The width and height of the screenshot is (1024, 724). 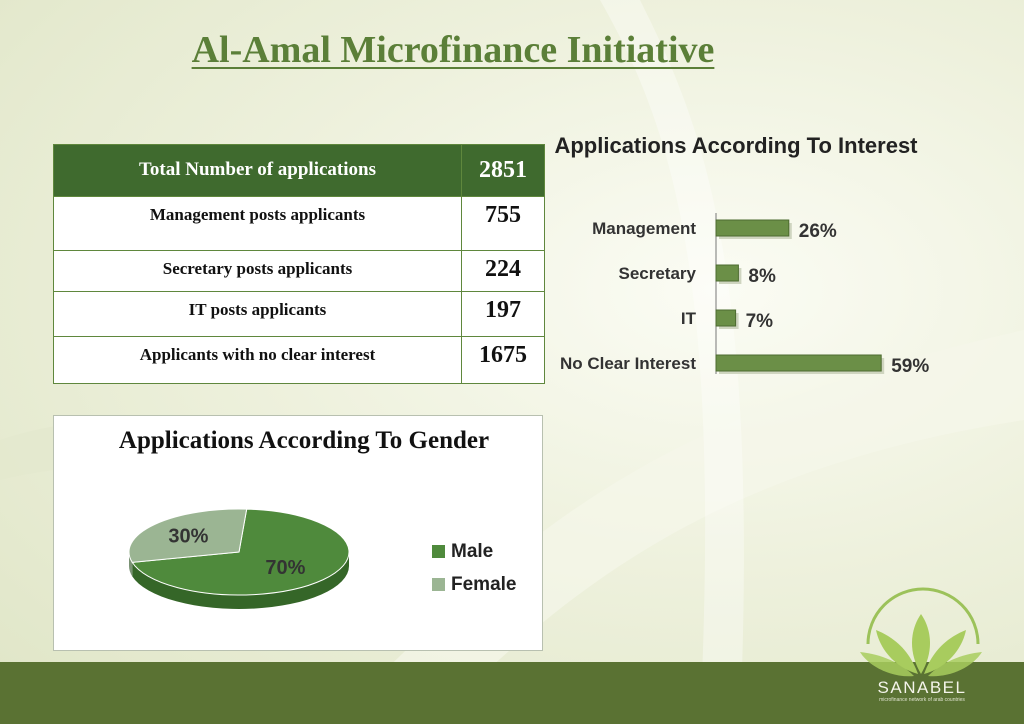 What do you see at coordinates (922, 700) in the screenshot?
I see `logo-tagline: microfinance network of arab countries` at bounding box center [922, 700].